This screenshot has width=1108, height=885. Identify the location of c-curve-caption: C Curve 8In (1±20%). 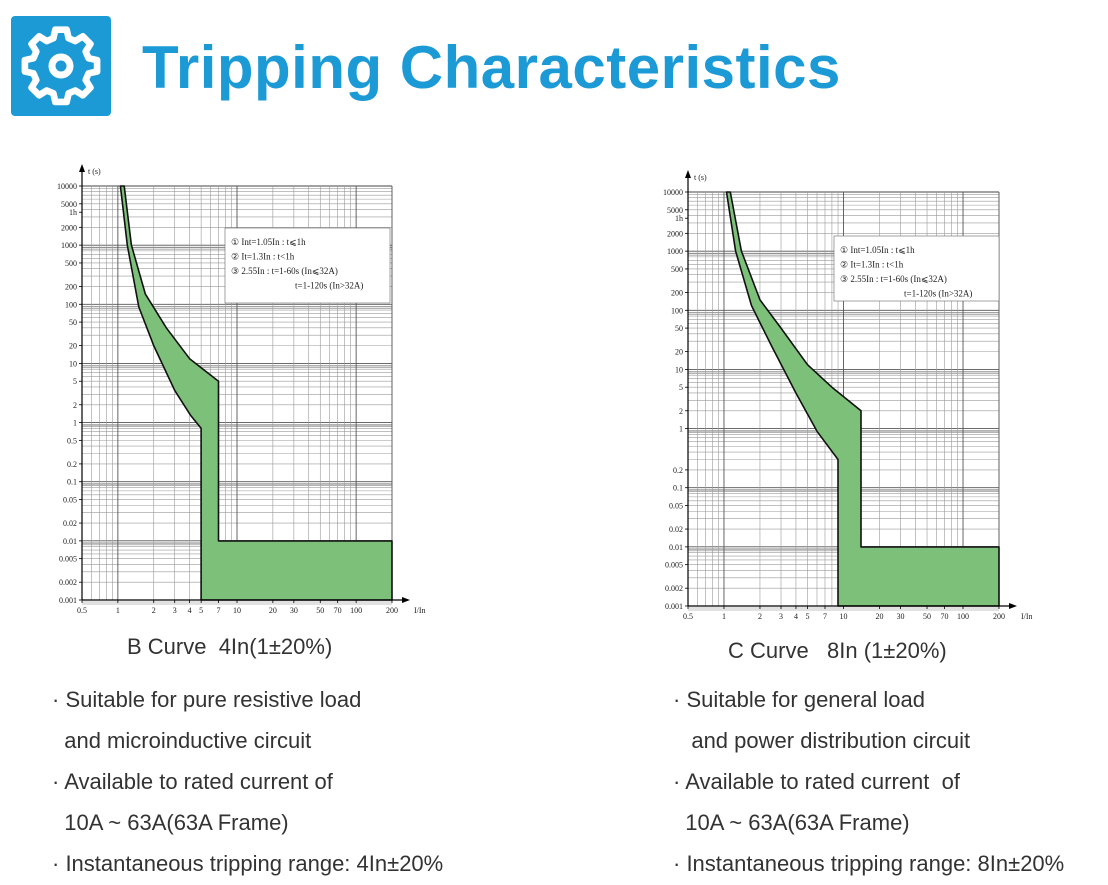
(837, 650).